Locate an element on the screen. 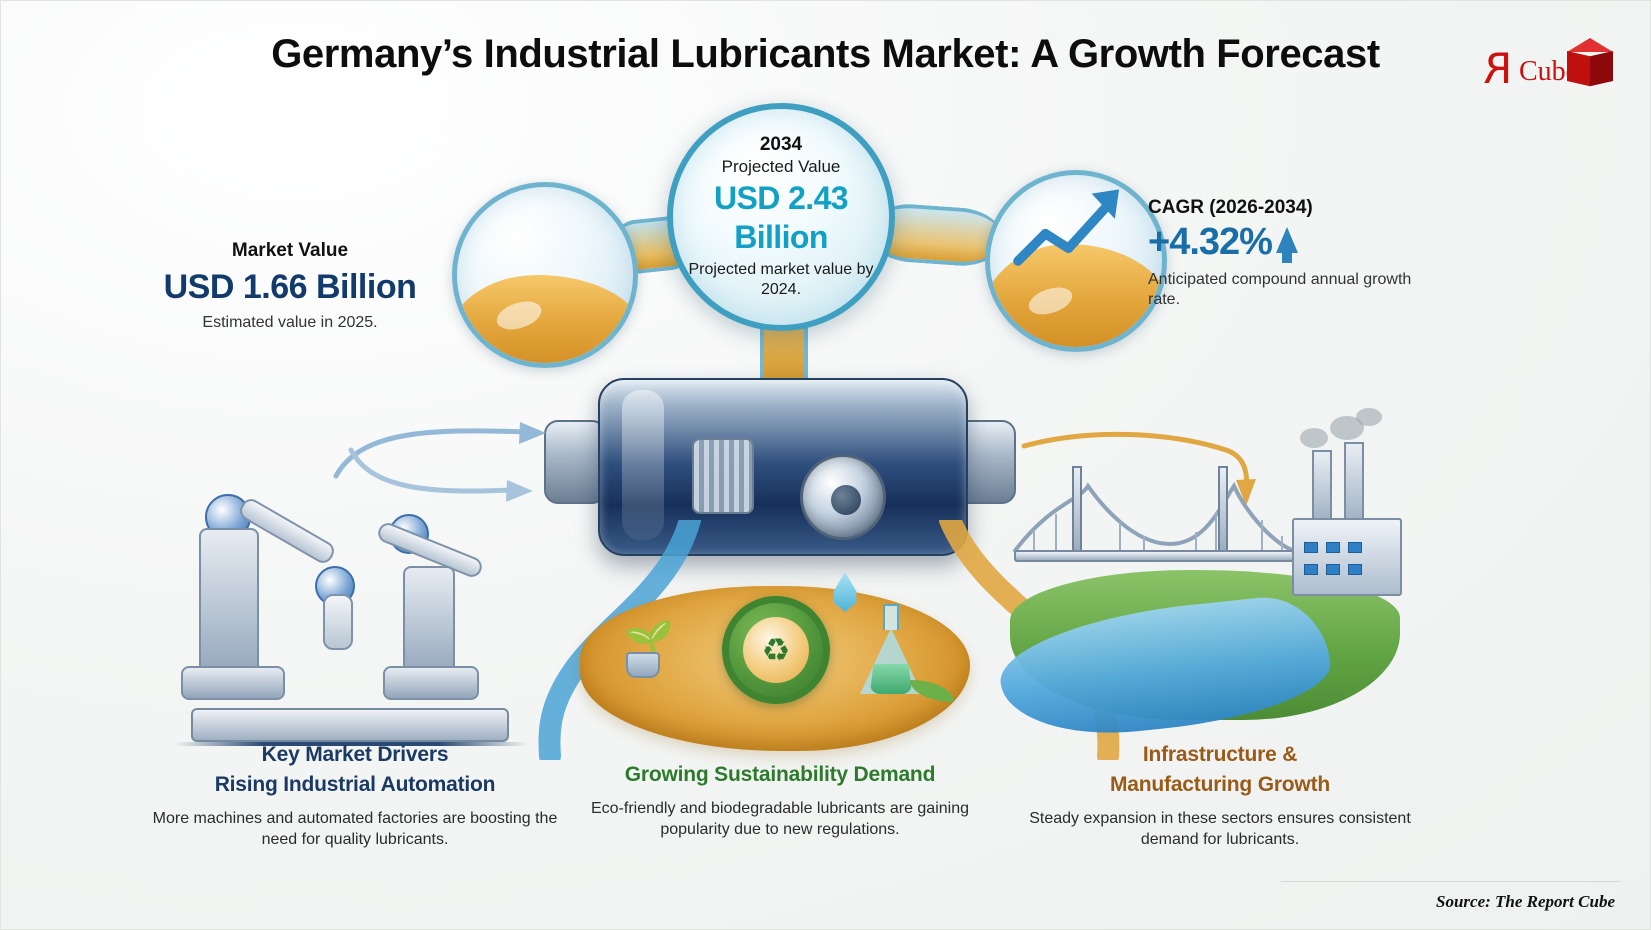 Image resolution: width=1651 pixels, height=930 pixels. factory-chimney-right is located at coordinates (1354, 483).